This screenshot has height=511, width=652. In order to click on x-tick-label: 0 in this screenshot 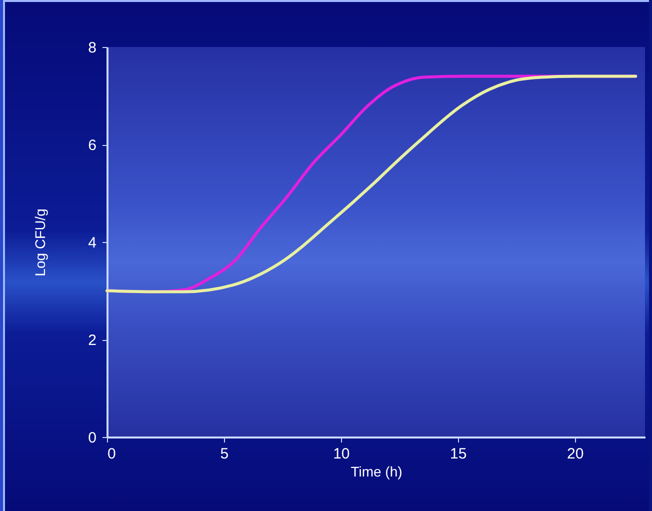, I will do `click(112, 454)`.